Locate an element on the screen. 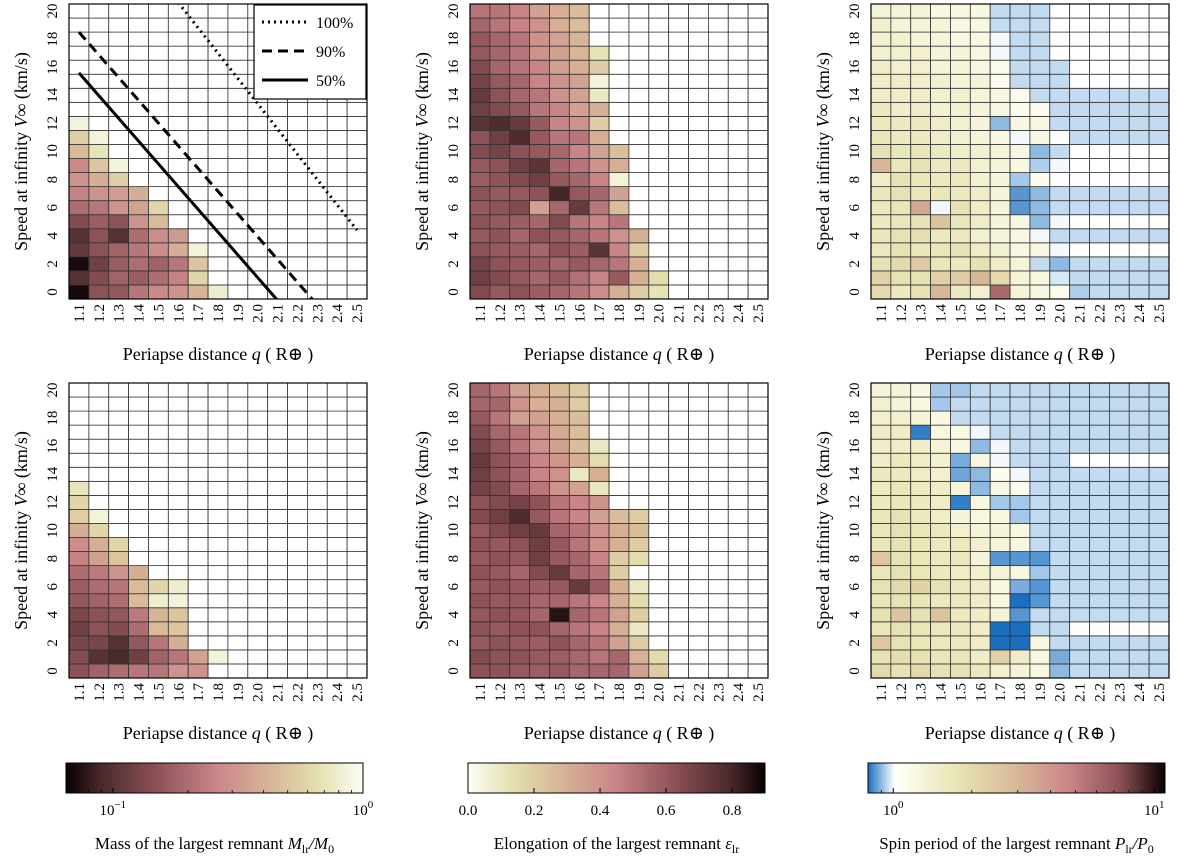 The width and height of the screenshot is (1200, 857). y-tick-label: 4 is located at coordinates (454, 236).